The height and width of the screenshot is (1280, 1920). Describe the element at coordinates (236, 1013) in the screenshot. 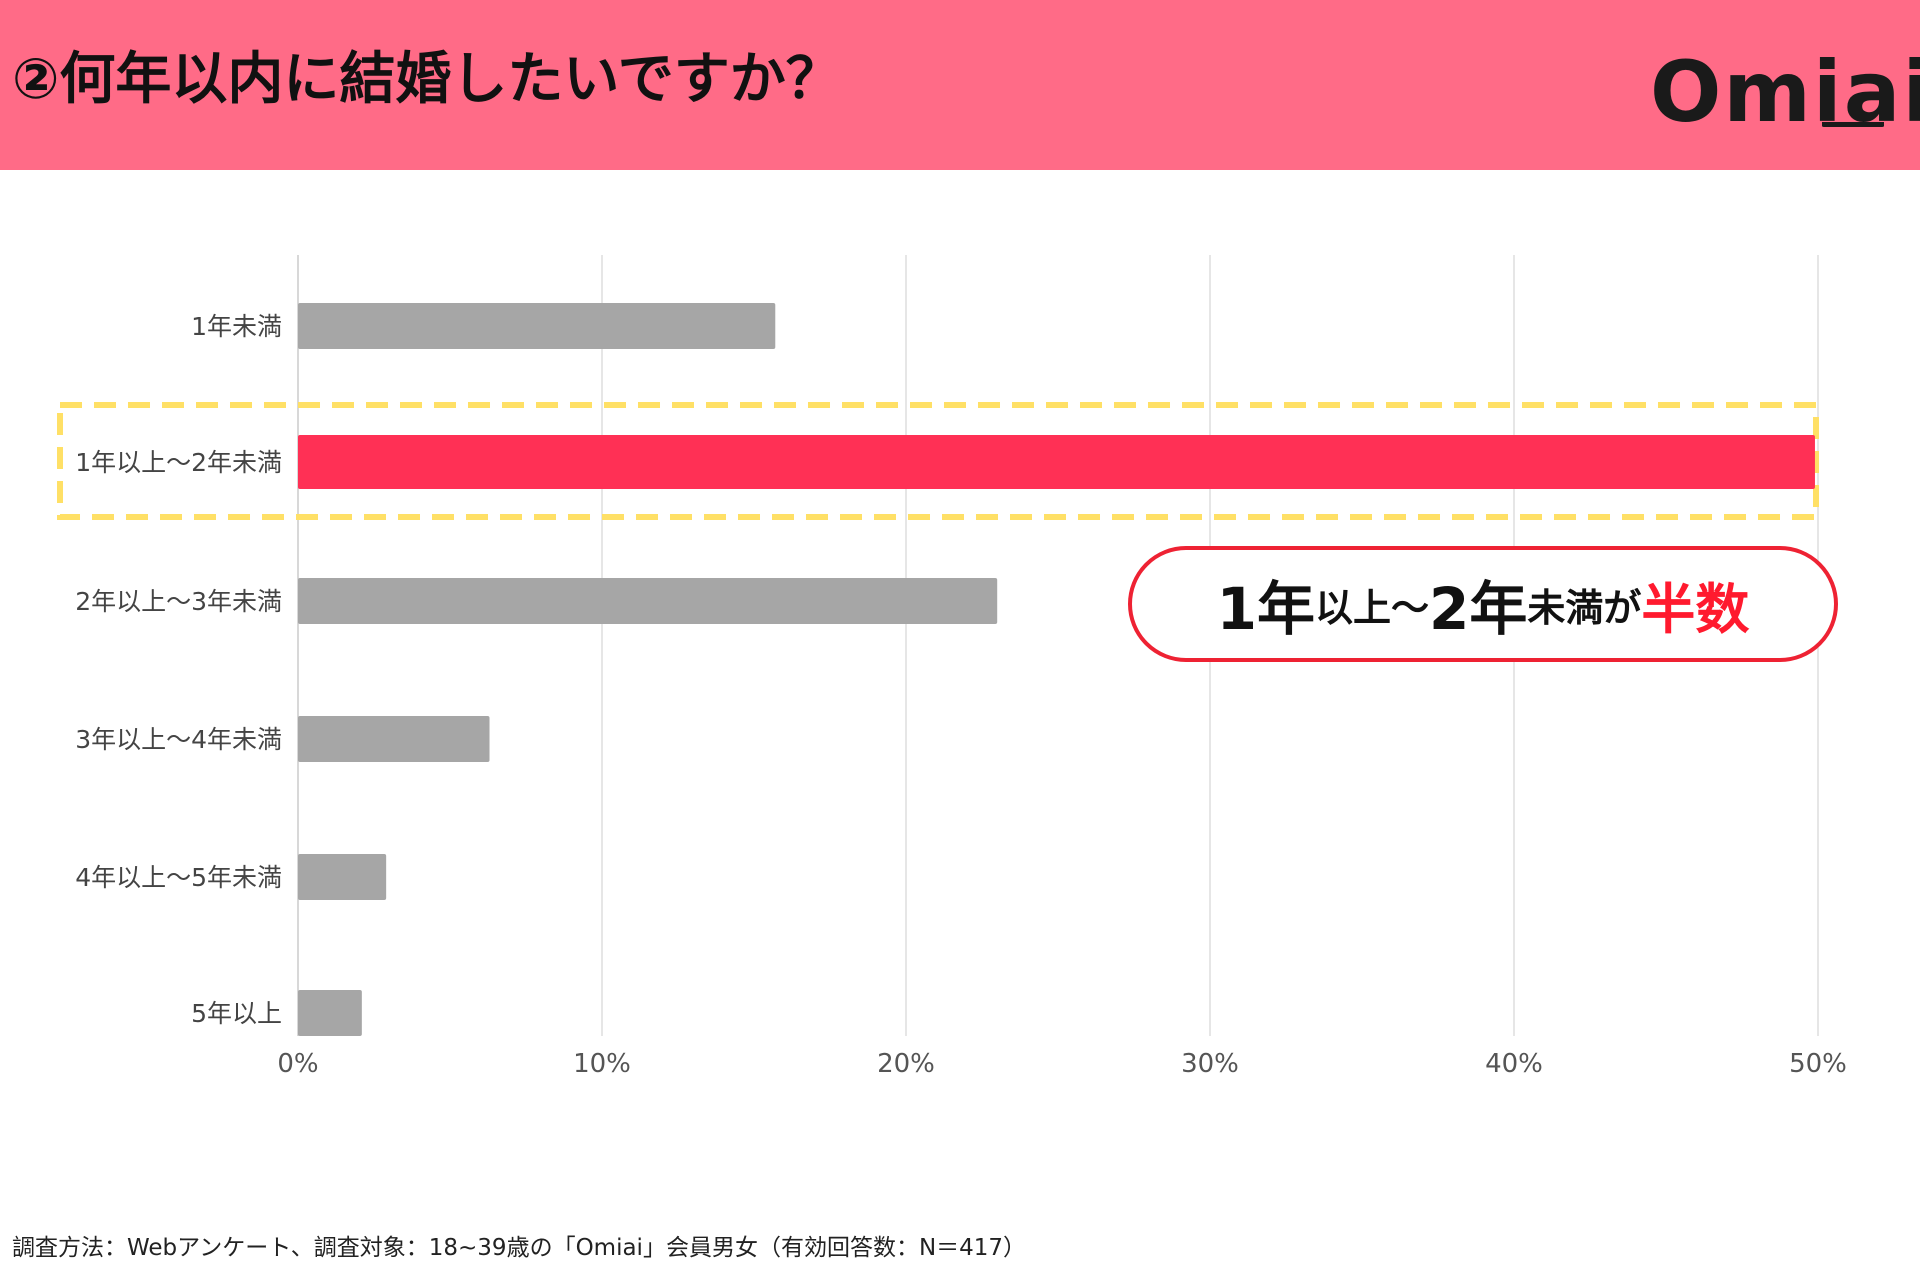

I see `category-label: 5年以上` at that location.